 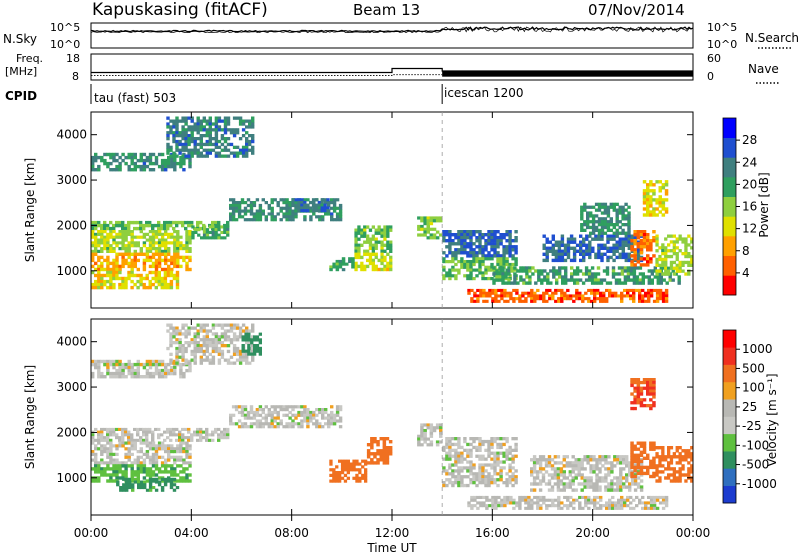 What do you see at coordinates (386, 10) in the screenshot?
I see `beam-title: Beam 13` at bounding box center [386, 10].